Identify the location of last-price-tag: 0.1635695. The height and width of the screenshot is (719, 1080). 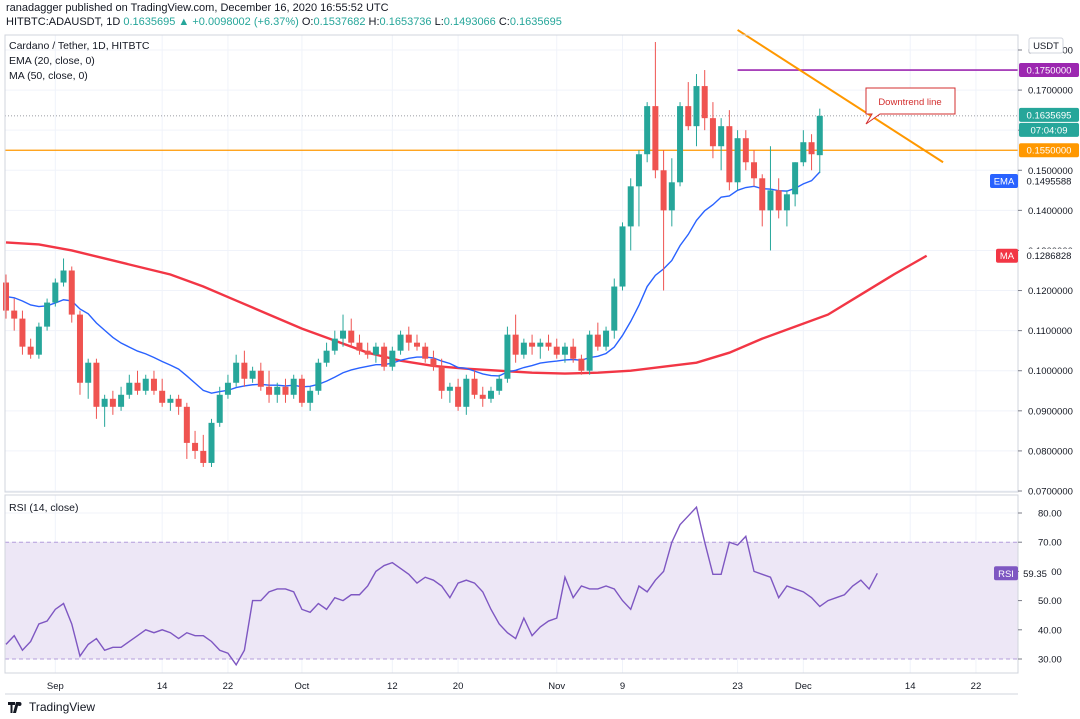
(1049, 114).